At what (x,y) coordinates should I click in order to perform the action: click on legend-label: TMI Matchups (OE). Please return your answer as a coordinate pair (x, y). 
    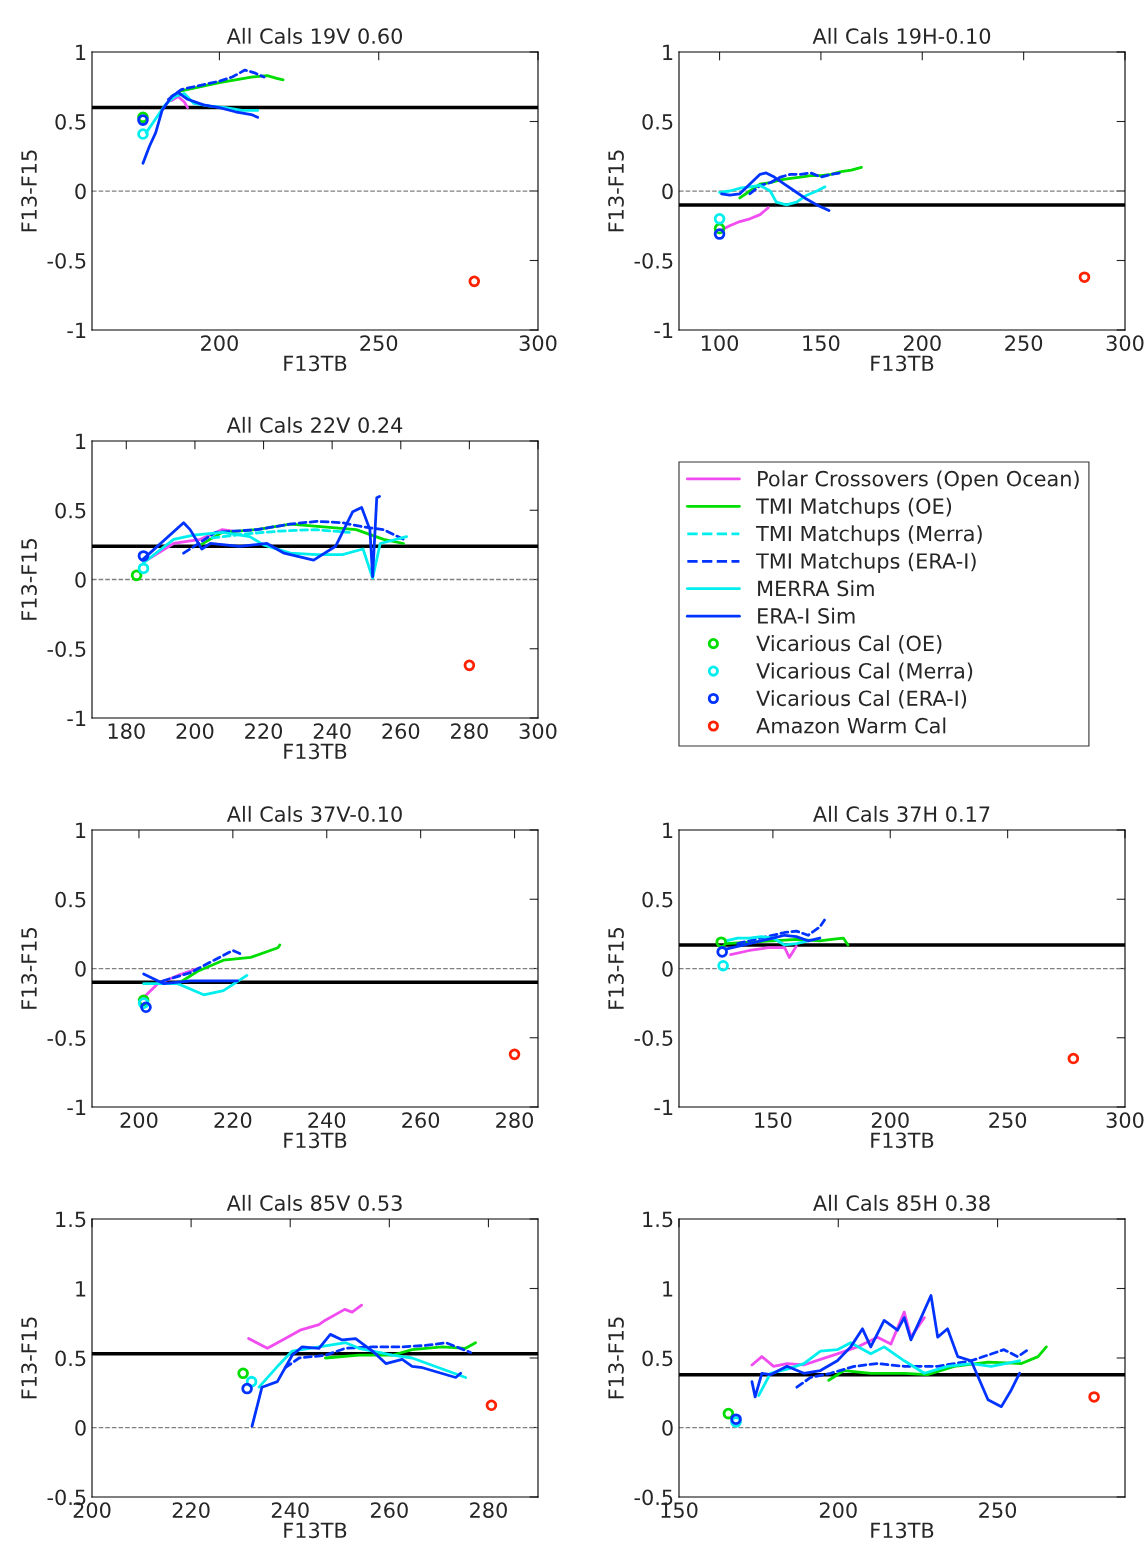
    Looking at the image, I should click on (854, 507).